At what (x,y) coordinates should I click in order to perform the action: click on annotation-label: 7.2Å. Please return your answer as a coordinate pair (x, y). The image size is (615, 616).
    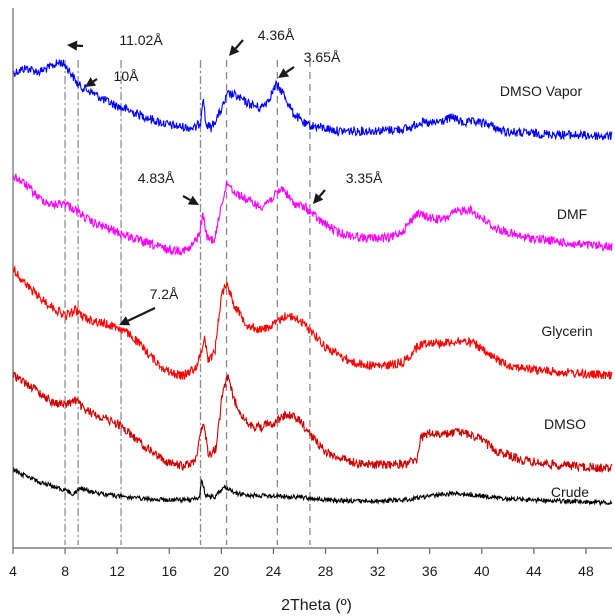
    Looking at the image, I should click on (164, 294).